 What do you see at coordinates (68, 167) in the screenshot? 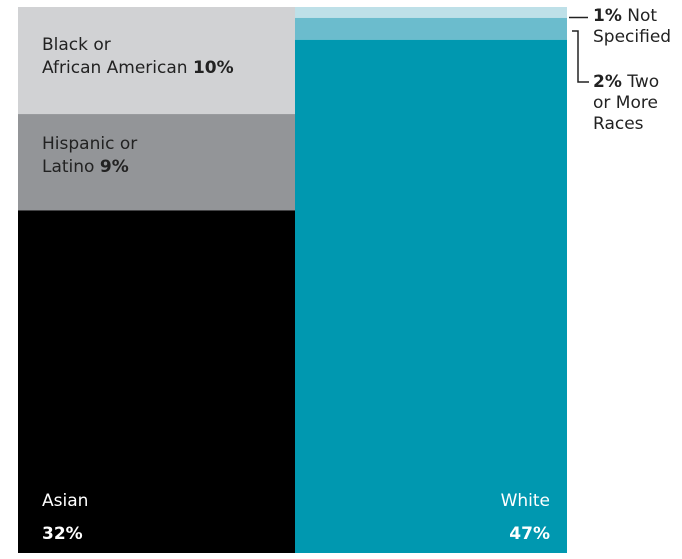
I see `label-hispanic-line2: Latino` at bounding box center [68, 167].